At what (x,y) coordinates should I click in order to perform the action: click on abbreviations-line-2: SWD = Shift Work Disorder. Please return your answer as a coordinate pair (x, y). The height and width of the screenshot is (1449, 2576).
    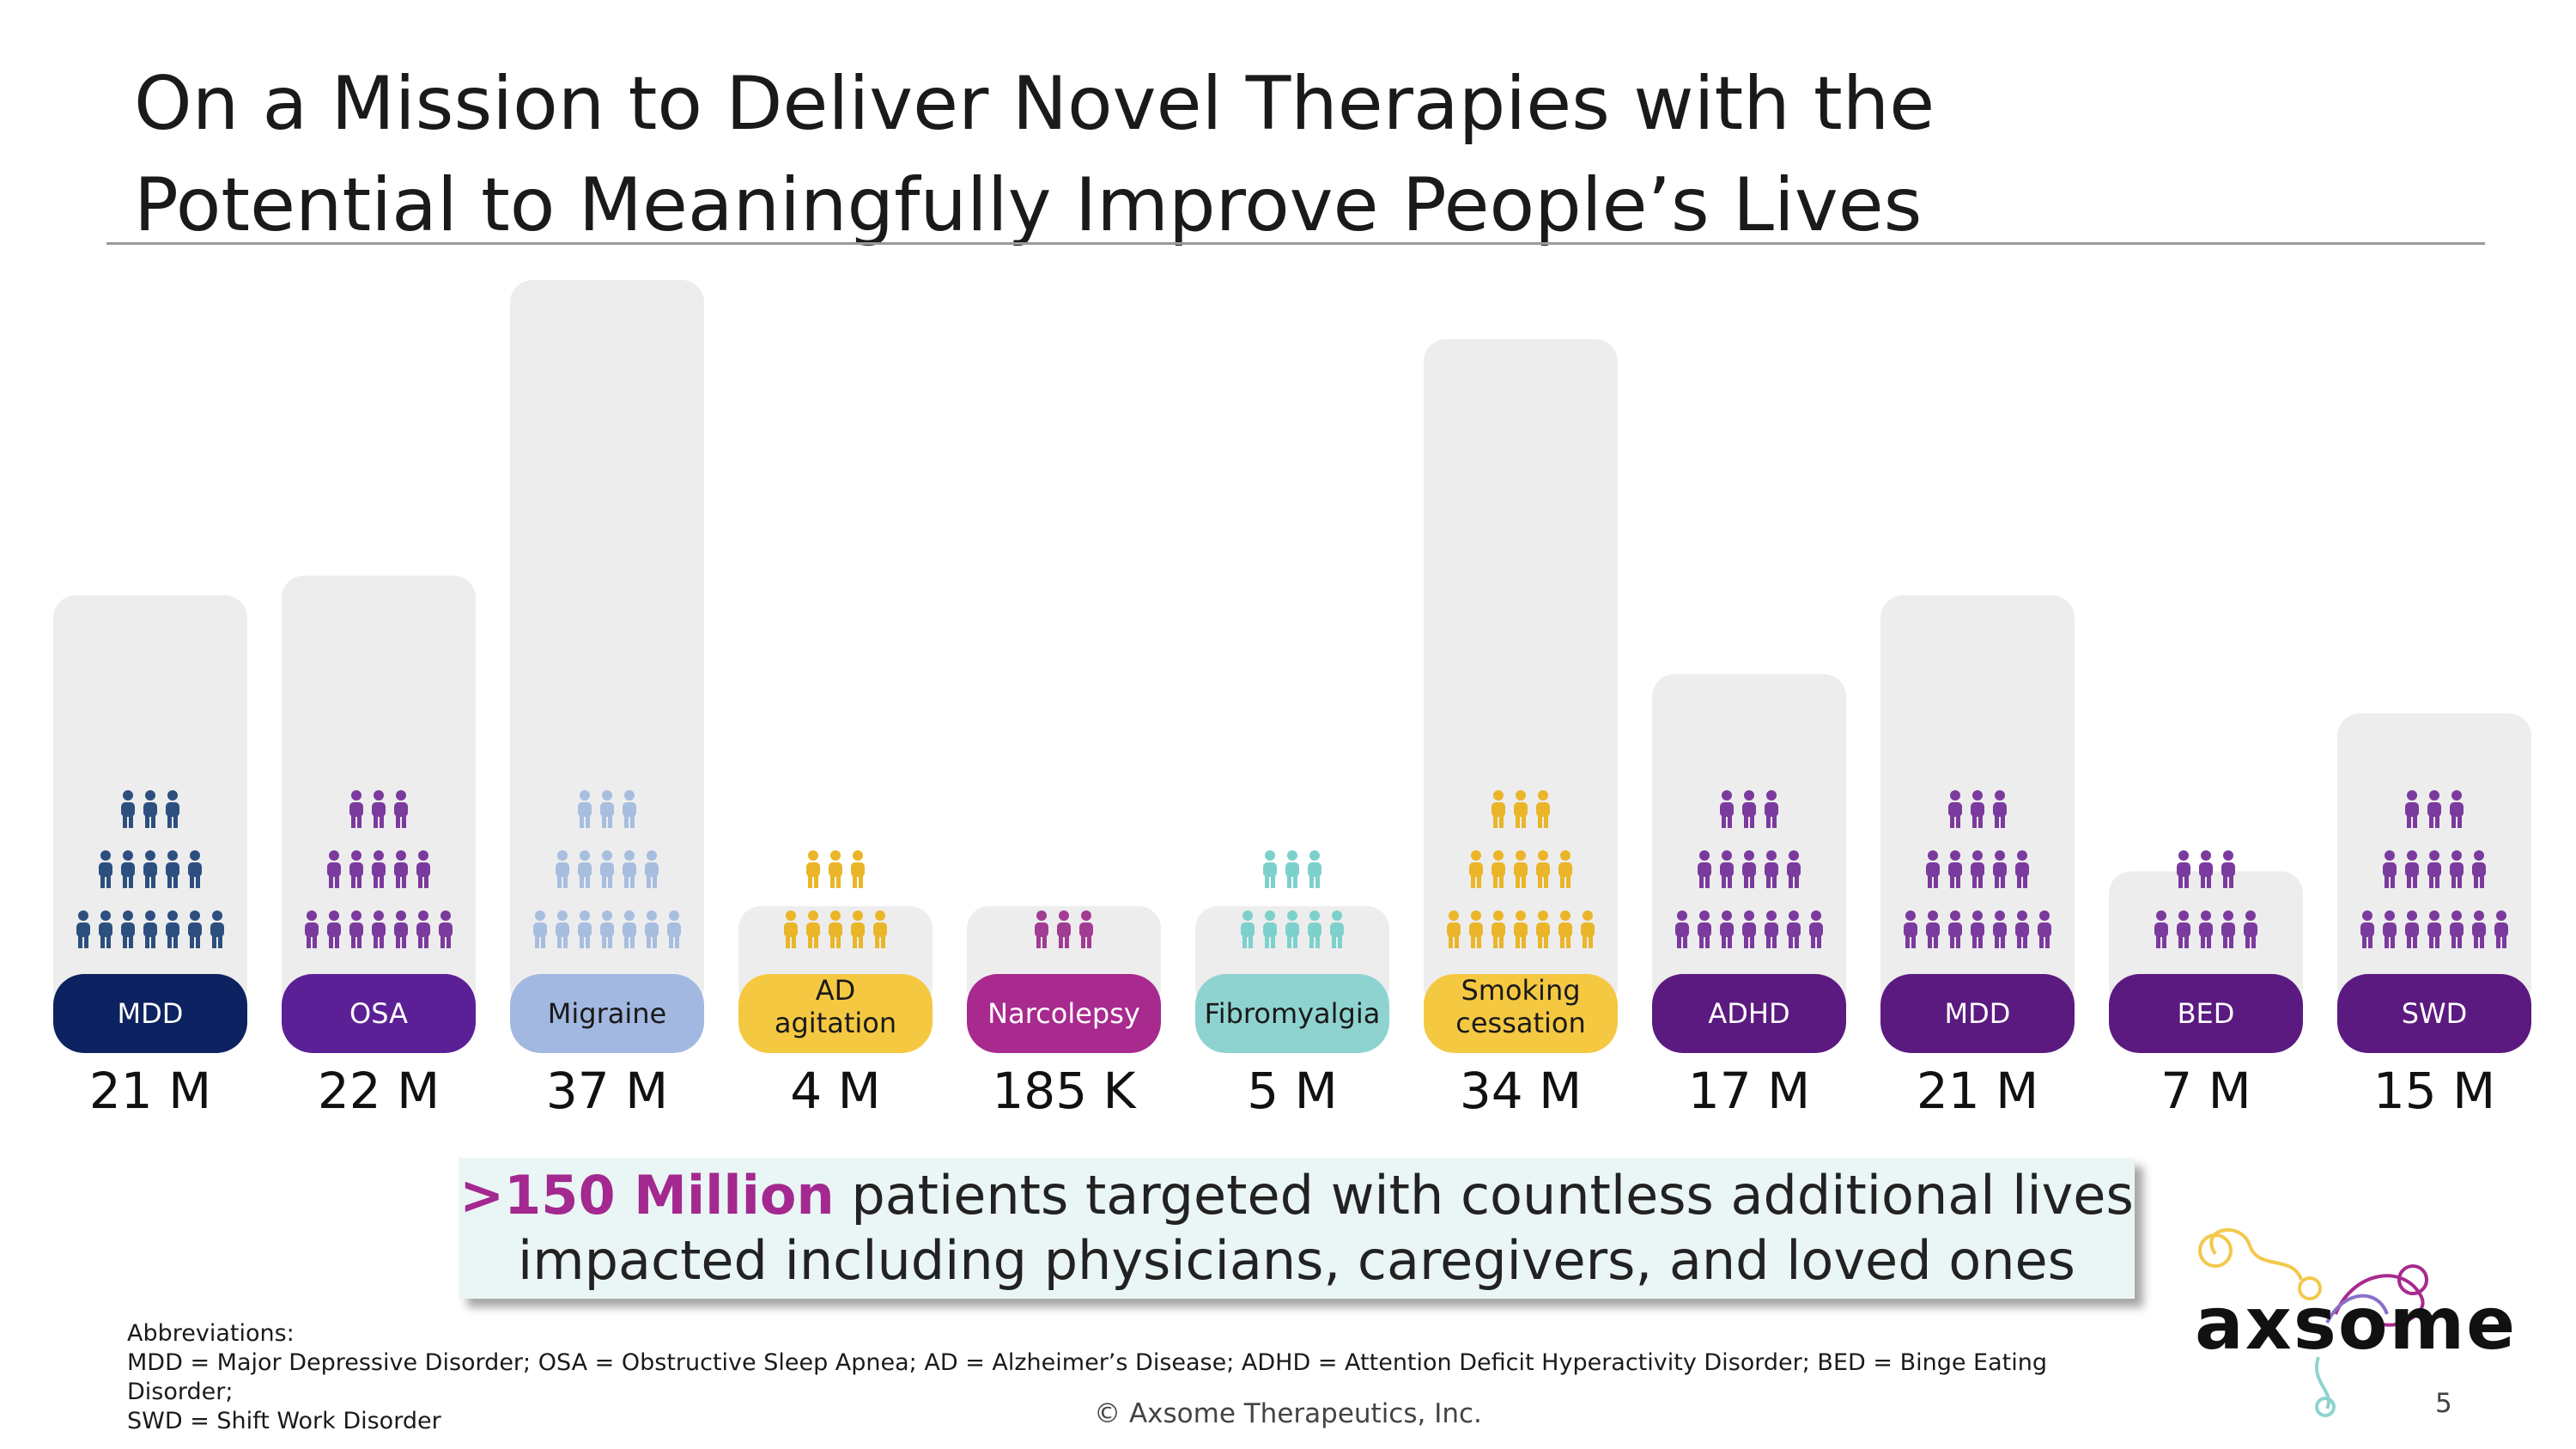
    Looking at the image, I should click on (284, 1421).